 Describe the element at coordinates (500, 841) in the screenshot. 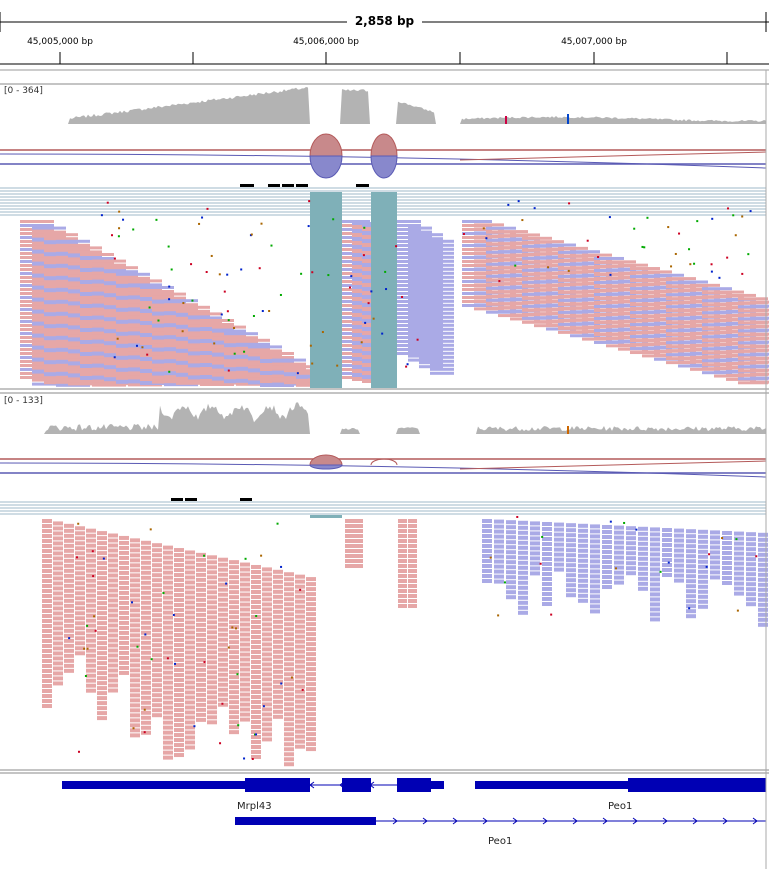

I see `gene-label-peo1-isoform: Peo1` at that location.